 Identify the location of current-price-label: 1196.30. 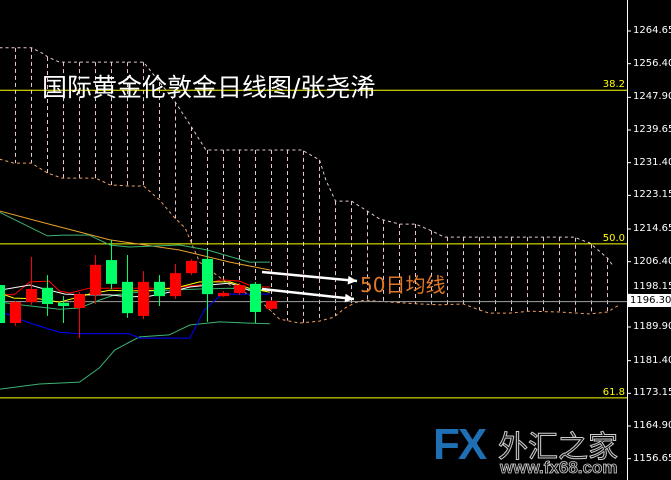
(649, 300).